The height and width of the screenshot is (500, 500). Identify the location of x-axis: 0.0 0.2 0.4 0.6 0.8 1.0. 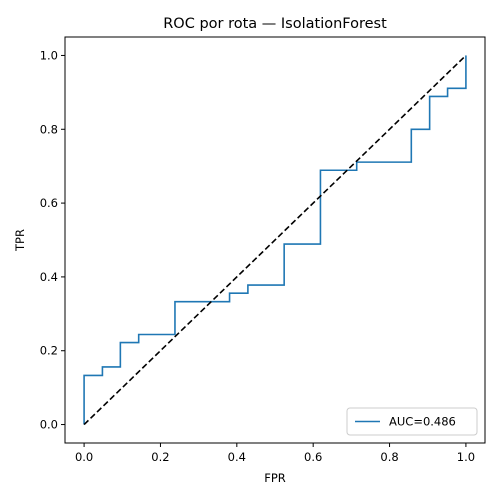
(275, 453).